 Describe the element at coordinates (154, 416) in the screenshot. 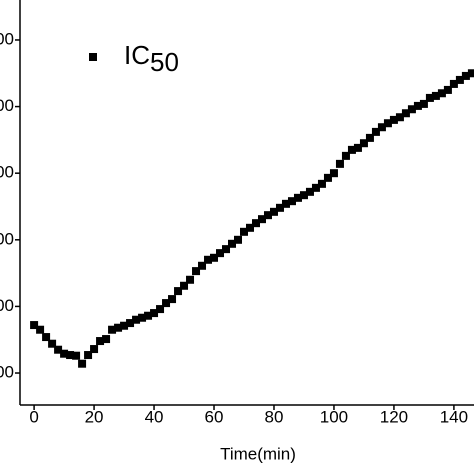

I see `x-tick-label: 40` at that location.